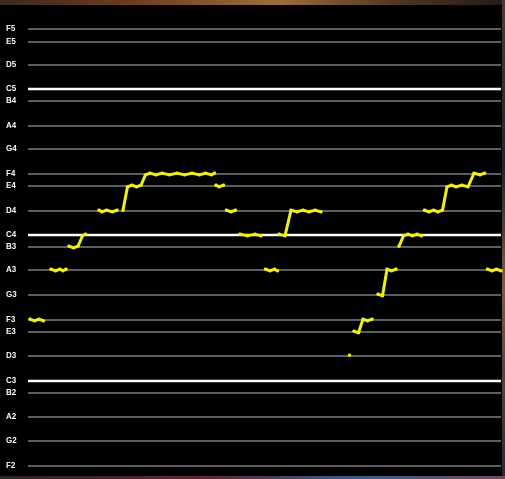 The width and height of the screenshot is (505, 479). I want to click on note-label-g3: G3, so click(12, 294).